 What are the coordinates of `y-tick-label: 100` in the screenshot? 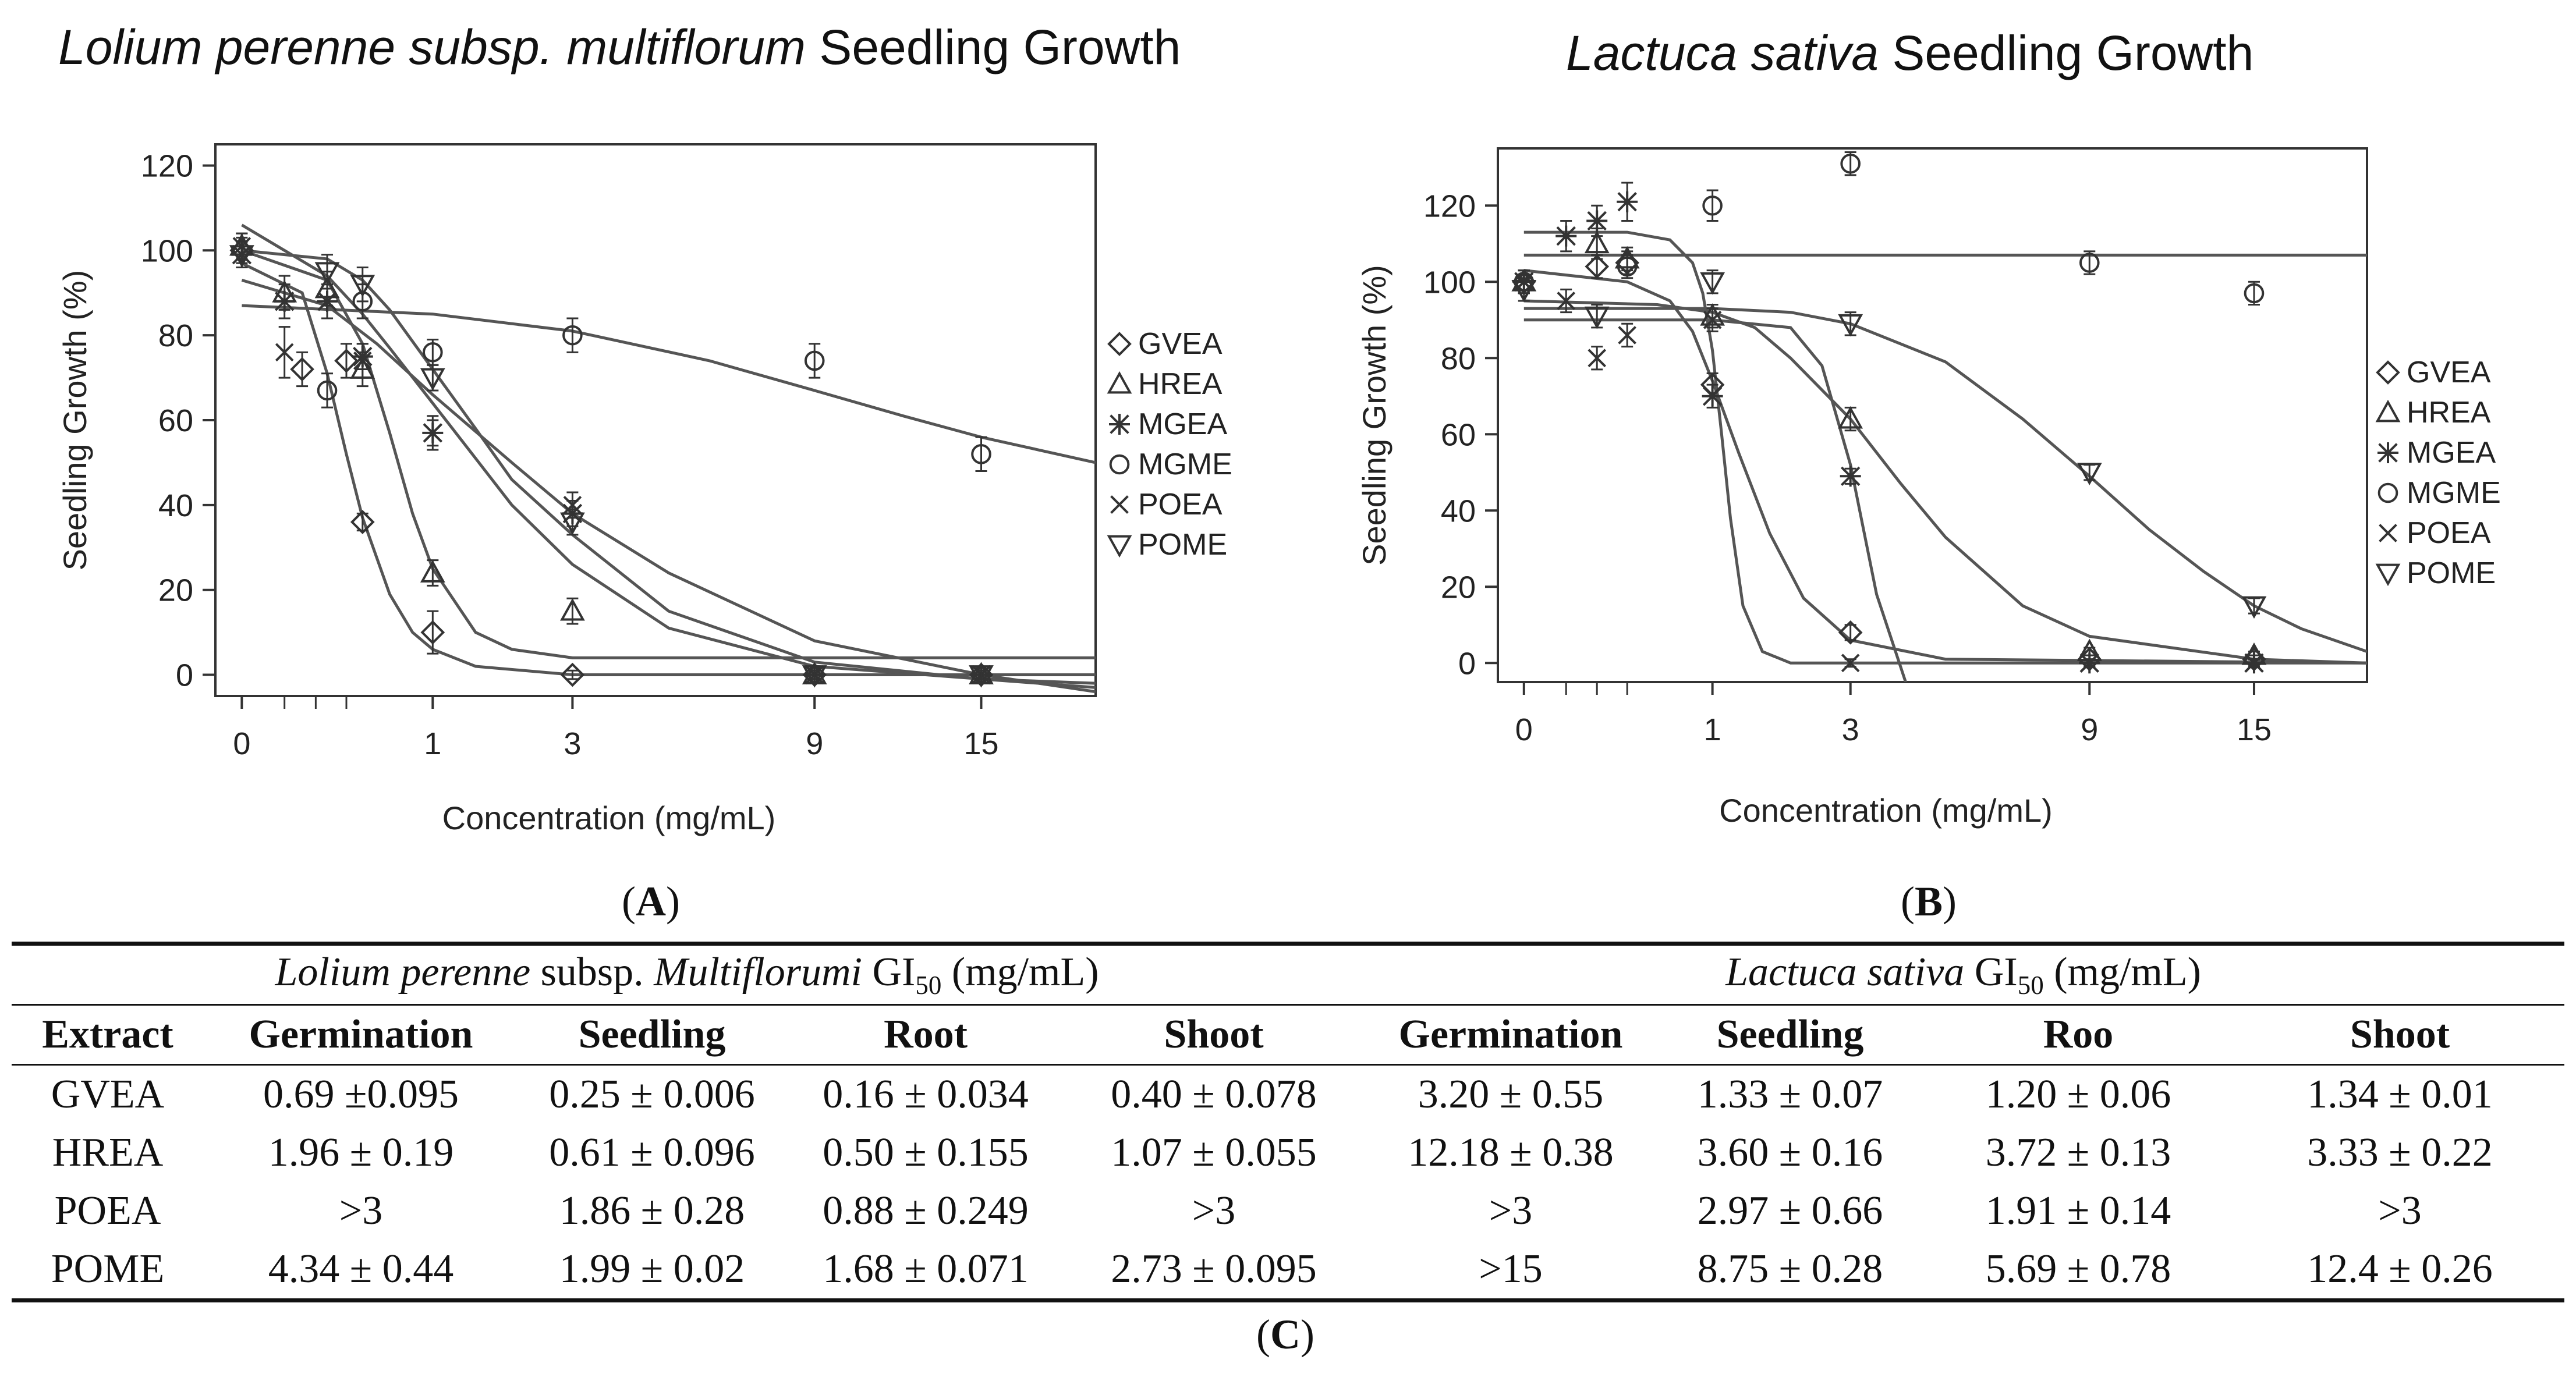 It's located at (167, 251).